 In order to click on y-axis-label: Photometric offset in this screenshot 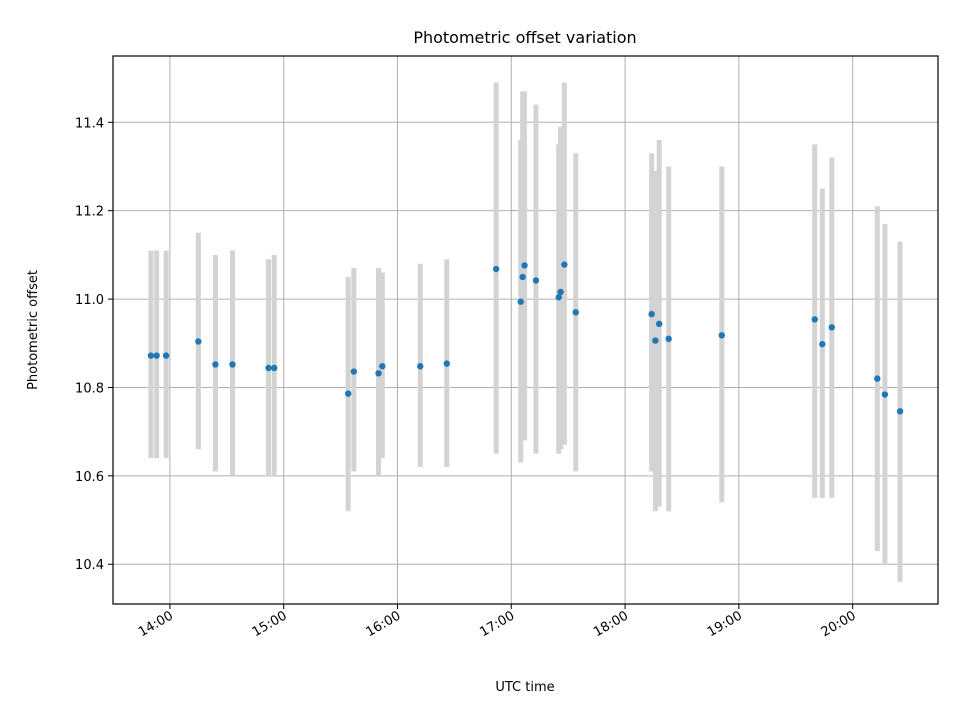, I will do `click(33, 330)`.